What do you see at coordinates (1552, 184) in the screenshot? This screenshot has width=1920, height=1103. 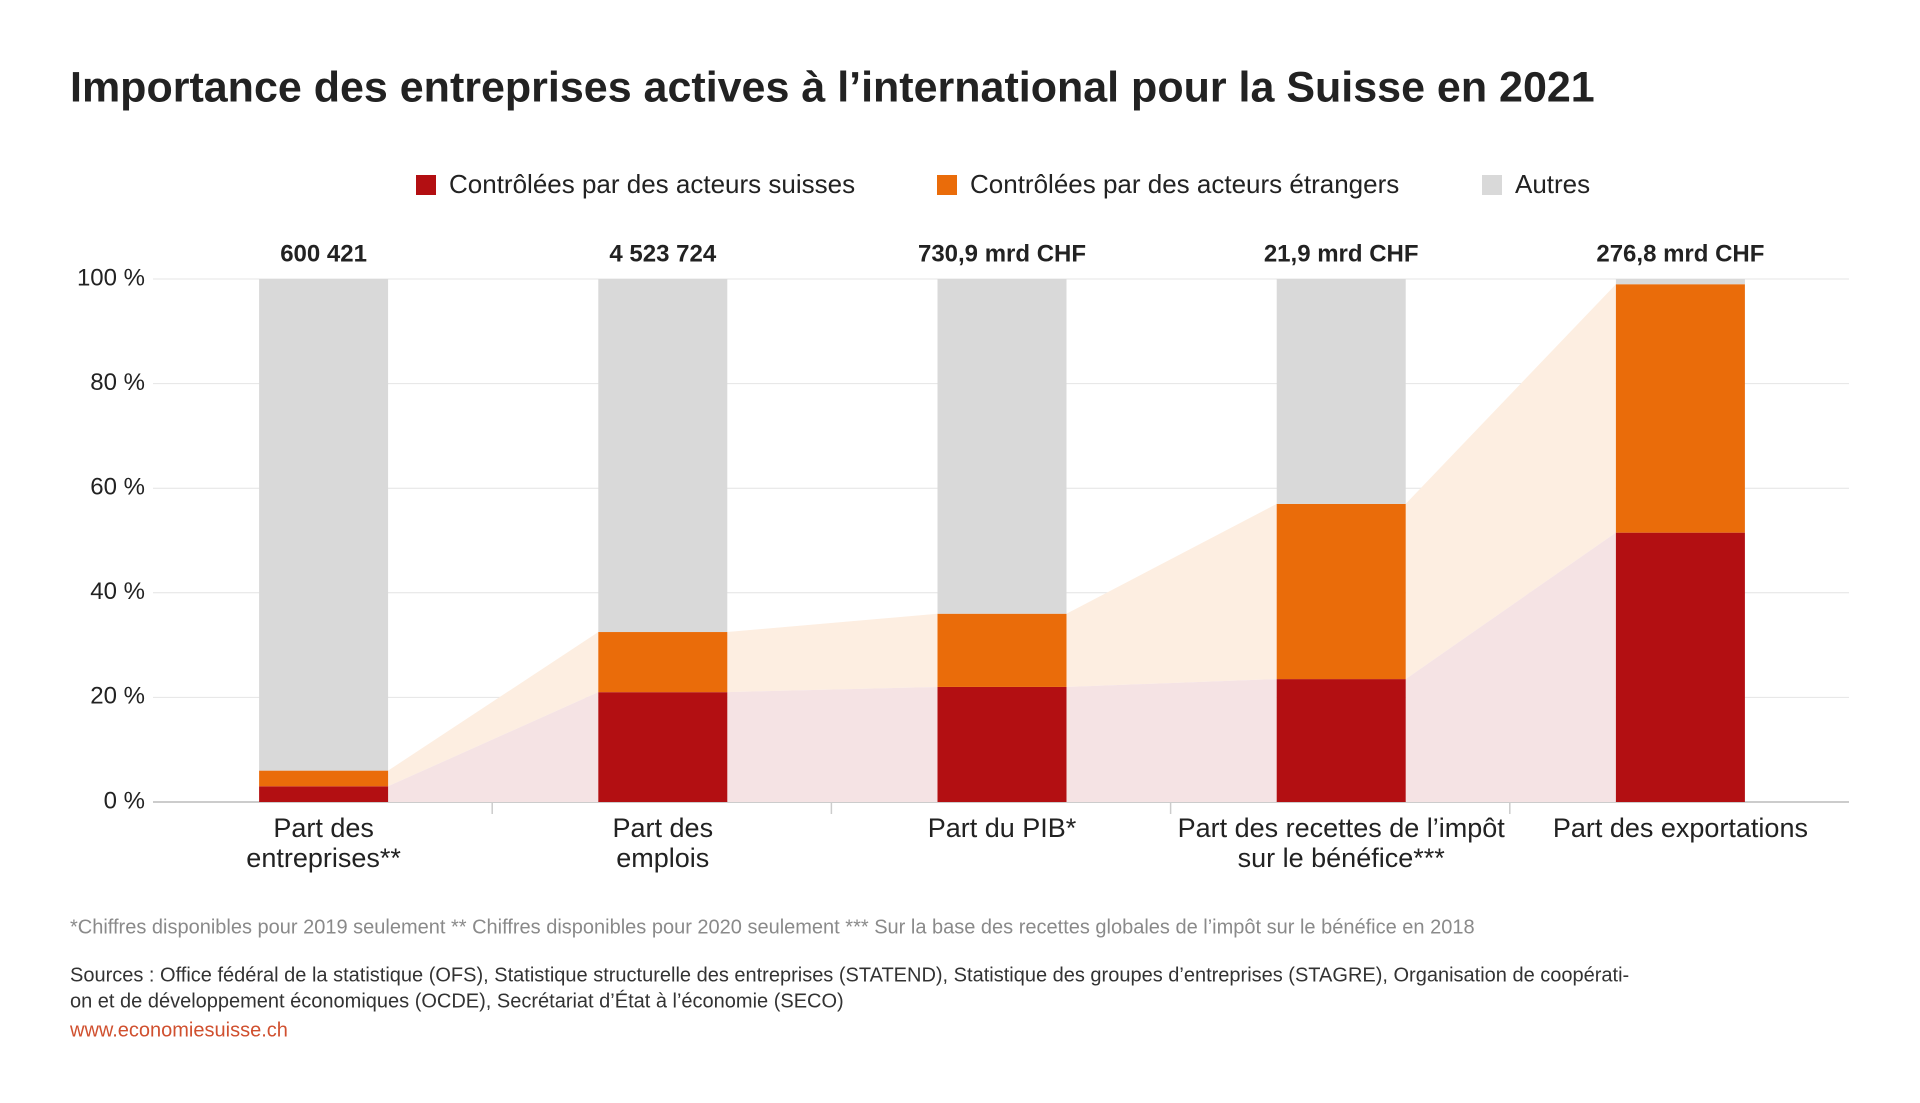 I see `legend-label: Autres` at bounding box center [1552, 184].